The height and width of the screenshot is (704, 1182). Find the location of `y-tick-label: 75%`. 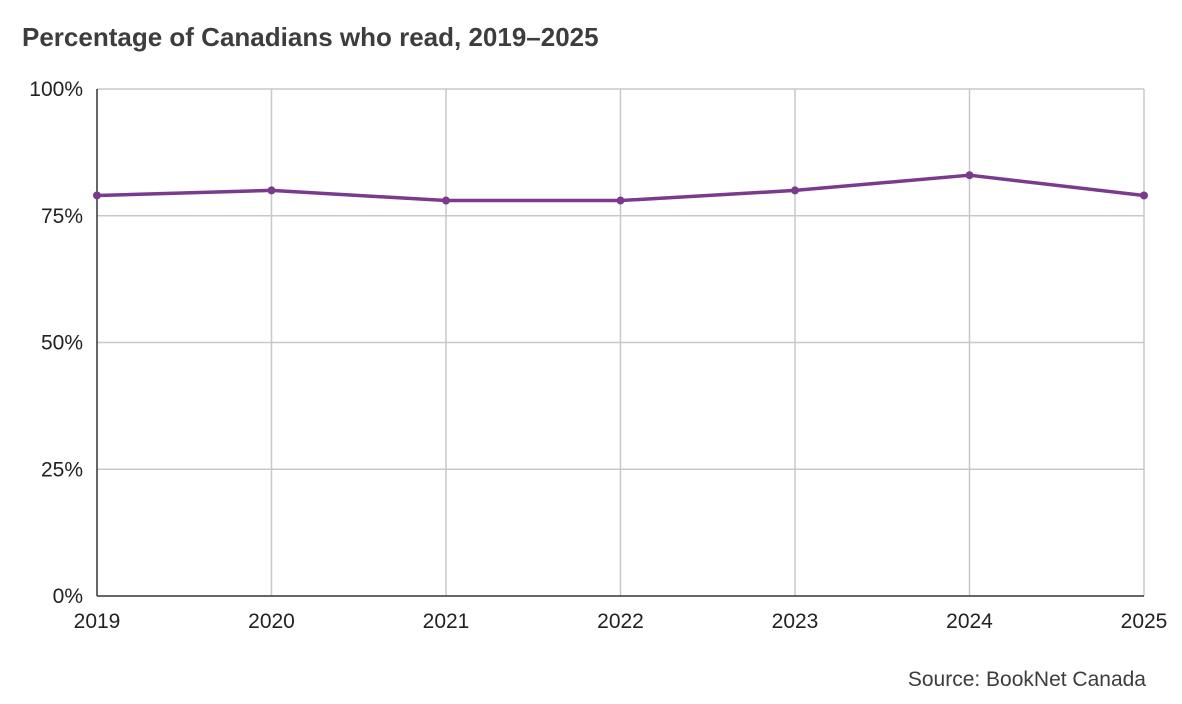

y-tick-label: 75% is located at coordinates (62, 216).